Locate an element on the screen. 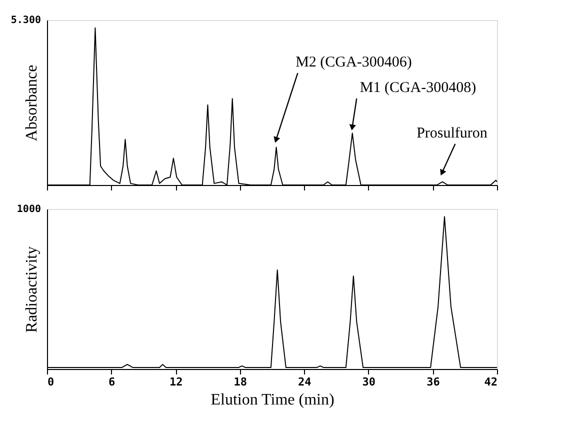 The height and width of the screenshot is (441, 574). annotation: M2 (CGA-300406) is located at coordinates (354, 62).